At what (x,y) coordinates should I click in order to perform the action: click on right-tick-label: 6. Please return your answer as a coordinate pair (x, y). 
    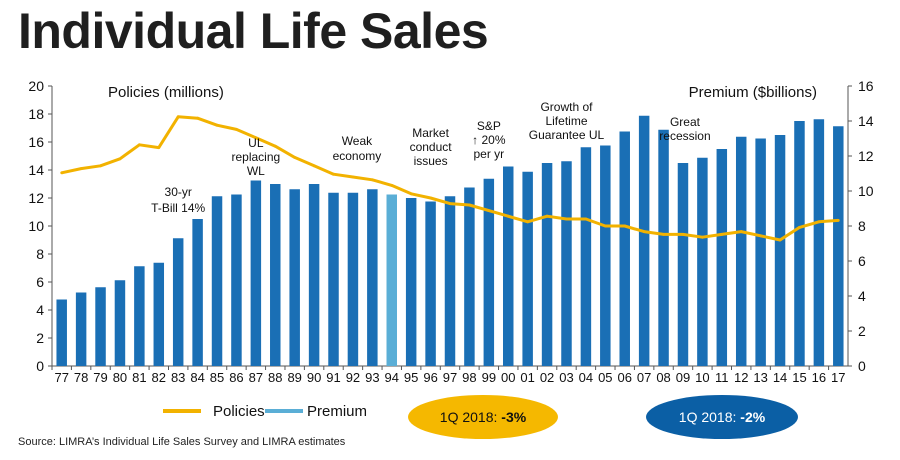
    Looking at the image, I should click on (862, 261).